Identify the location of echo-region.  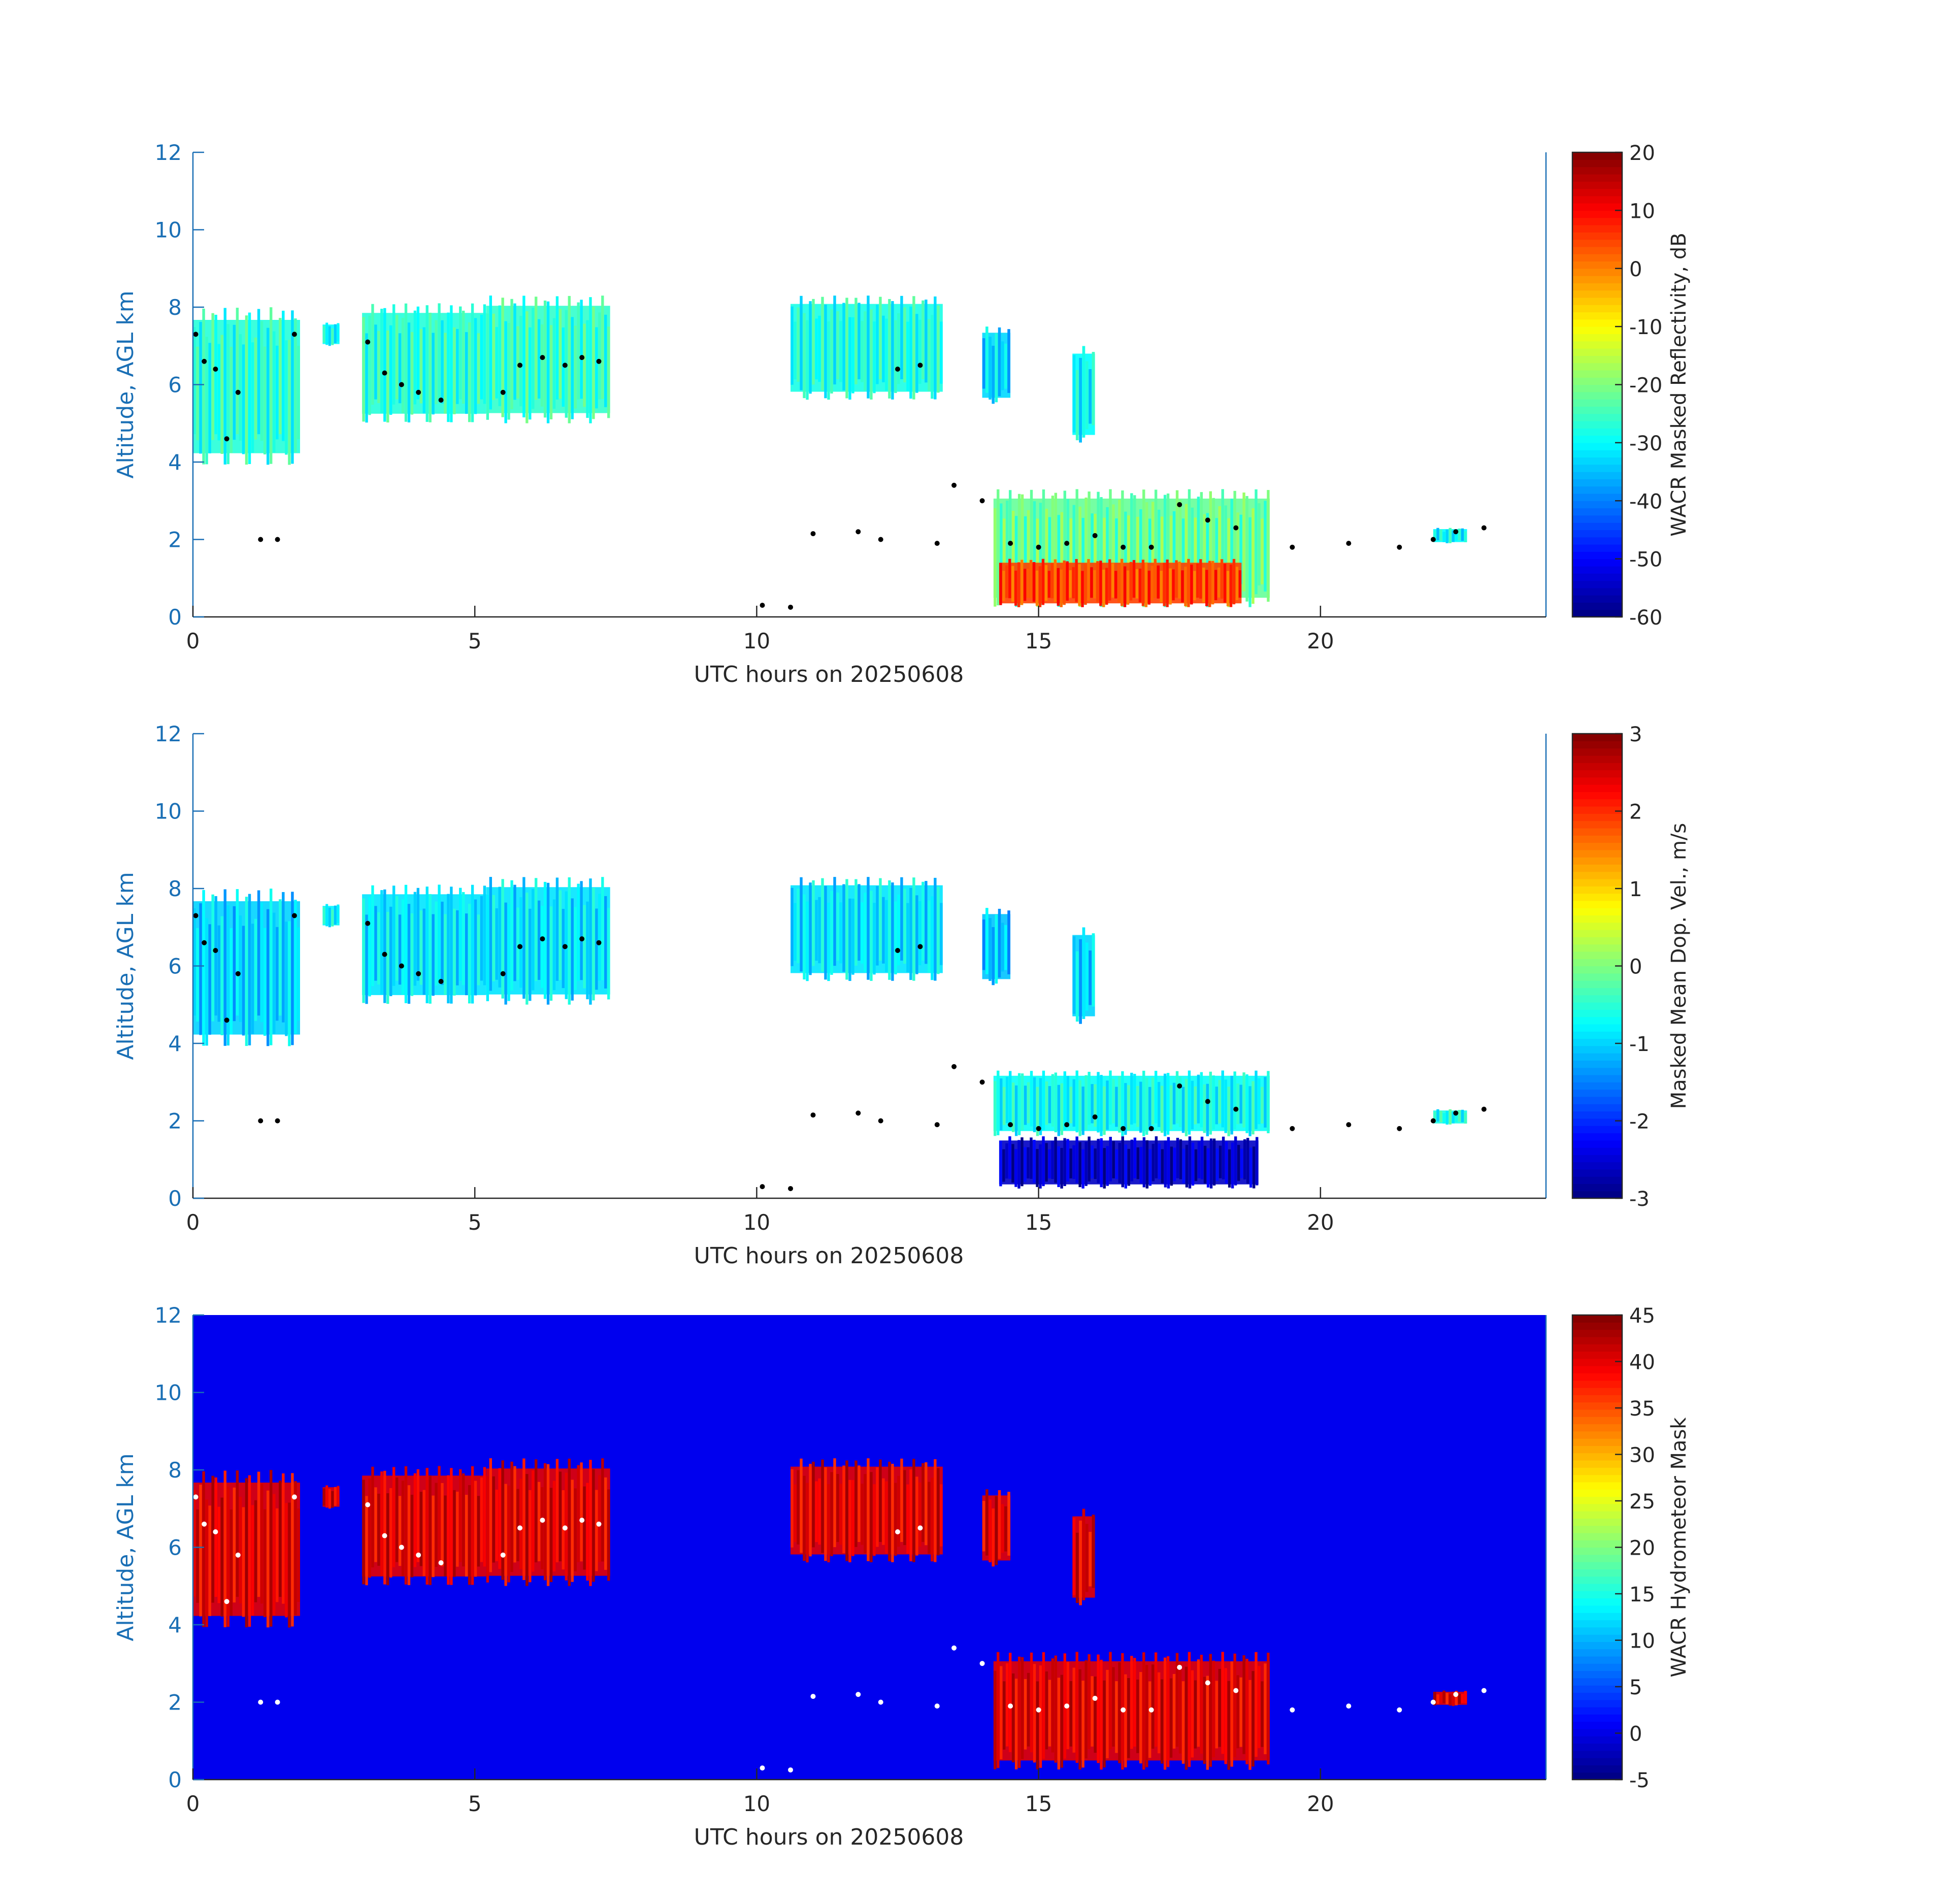
(1120, 583).